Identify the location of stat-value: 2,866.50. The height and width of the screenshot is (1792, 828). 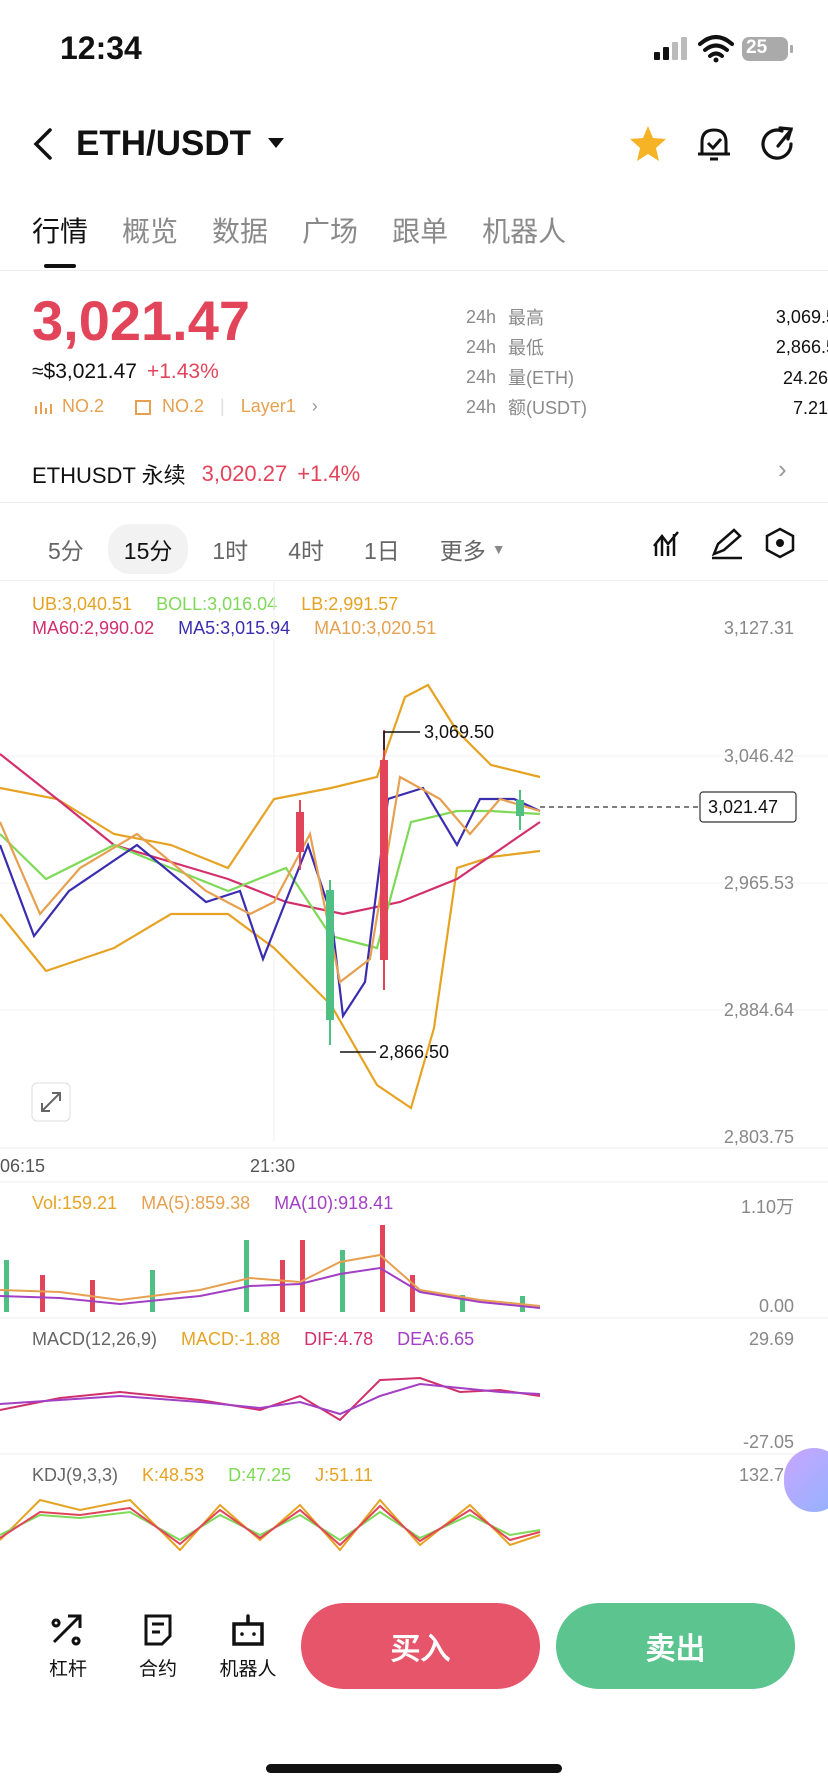
(801, 346).